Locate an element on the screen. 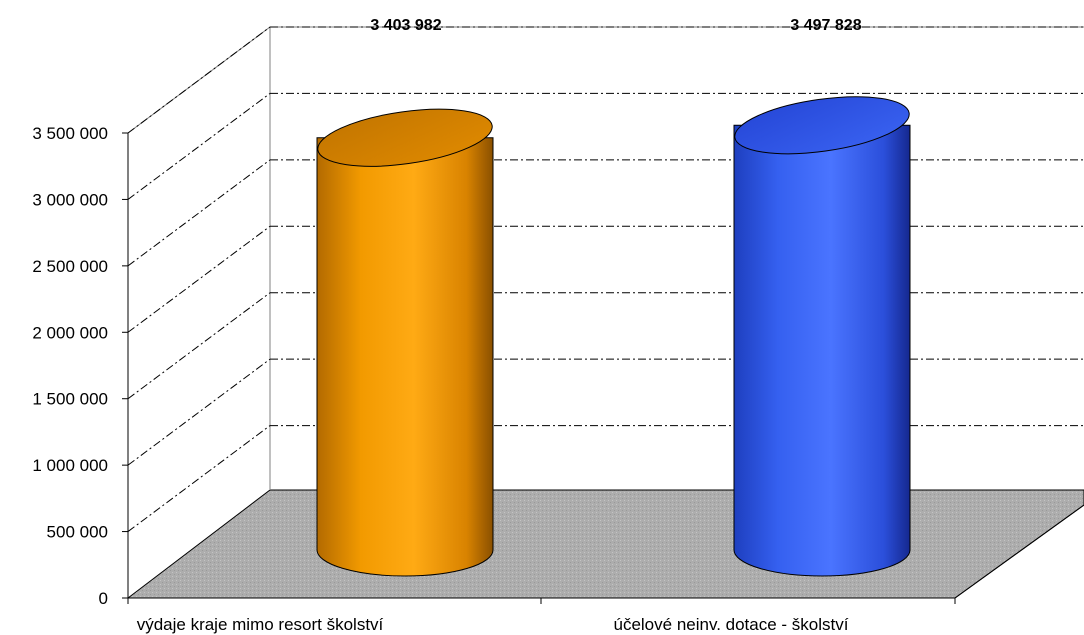 The image size is (1084, 635). y-tick-label: 2 000 000 is located at coordinates (70, 332).